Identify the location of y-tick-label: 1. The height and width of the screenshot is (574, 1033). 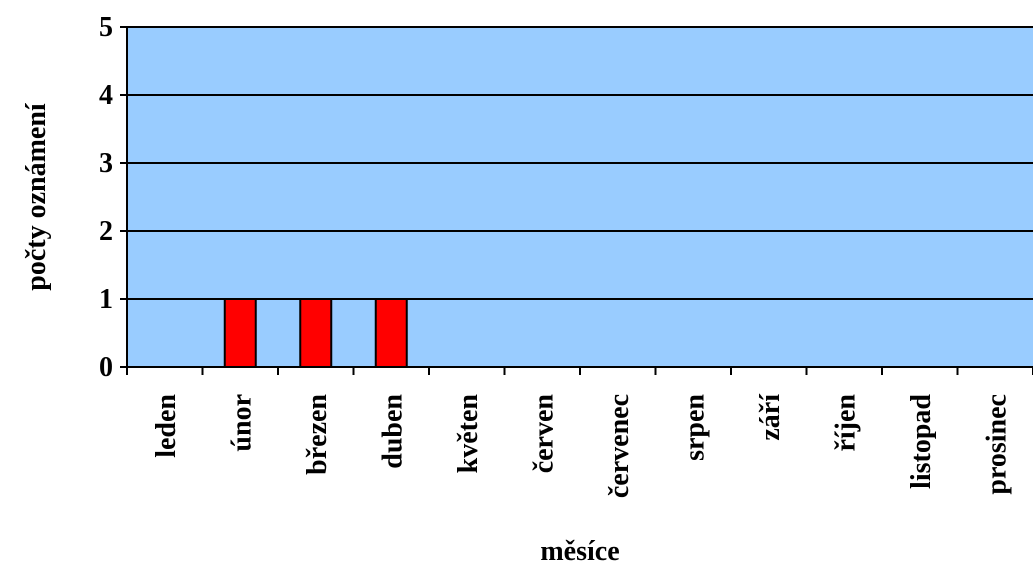
(106, 299).